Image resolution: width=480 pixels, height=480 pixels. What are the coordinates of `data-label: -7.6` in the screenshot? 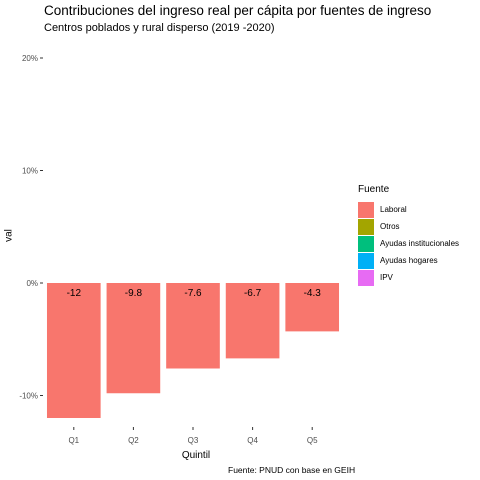 It's located at (193, 293).